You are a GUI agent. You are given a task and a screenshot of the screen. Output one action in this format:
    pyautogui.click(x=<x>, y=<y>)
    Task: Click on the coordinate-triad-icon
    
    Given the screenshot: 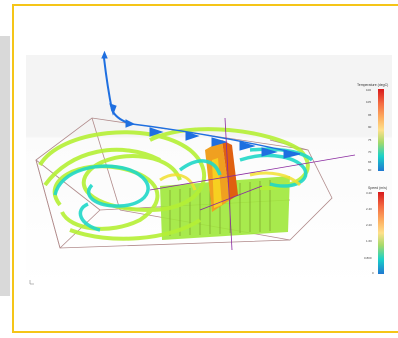 What is the action you would take?
    pyautogui.click(x=31, y=282)
    